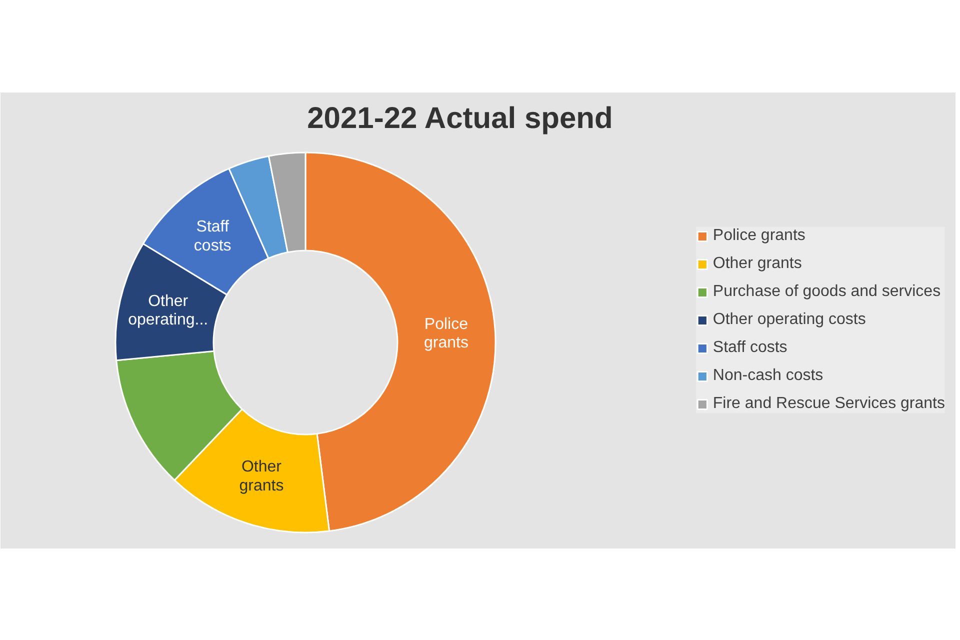 This screenshot has height=640, width=960. What do you see at coordinates (757, 264) in the screenshot?
I see `legend-label: Other grants` at bounding box center [757, 264].